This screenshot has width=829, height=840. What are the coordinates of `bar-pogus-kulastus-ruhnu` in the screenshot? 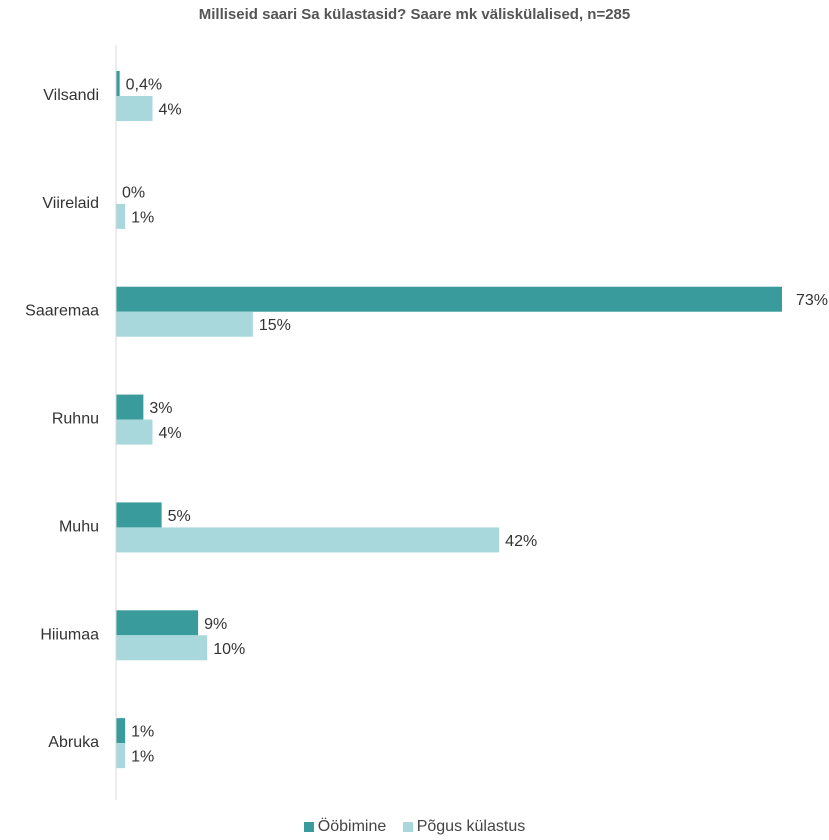 It's located at (134, 432).